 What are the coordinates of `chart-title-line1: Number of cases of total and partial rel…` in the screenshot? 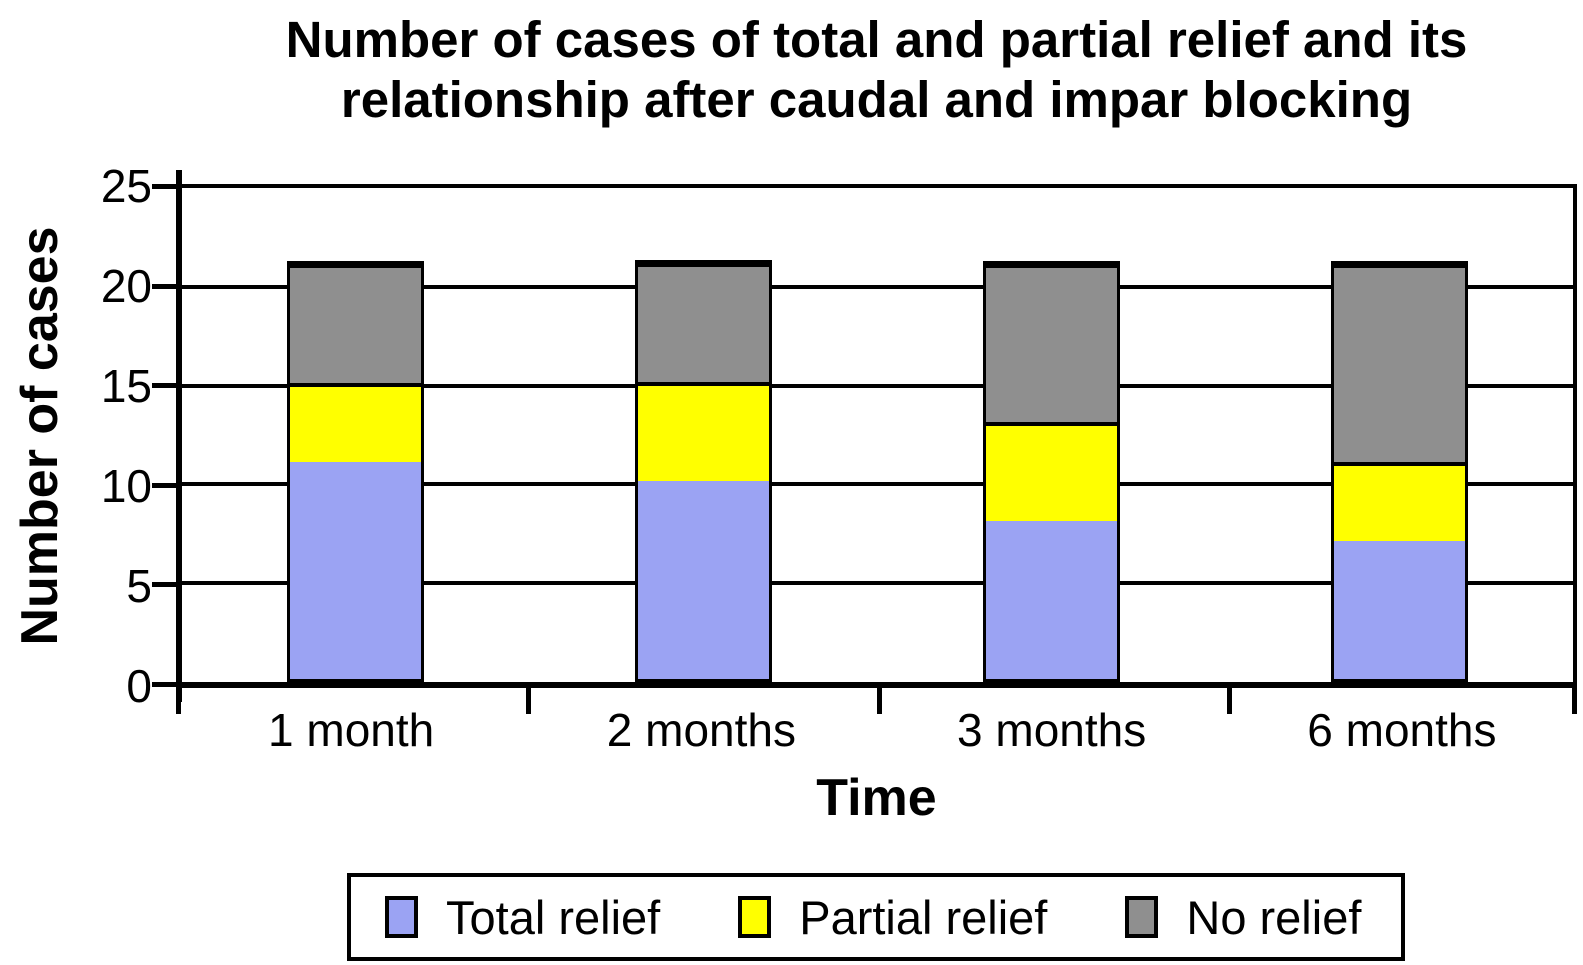 It's located at (876, 39).